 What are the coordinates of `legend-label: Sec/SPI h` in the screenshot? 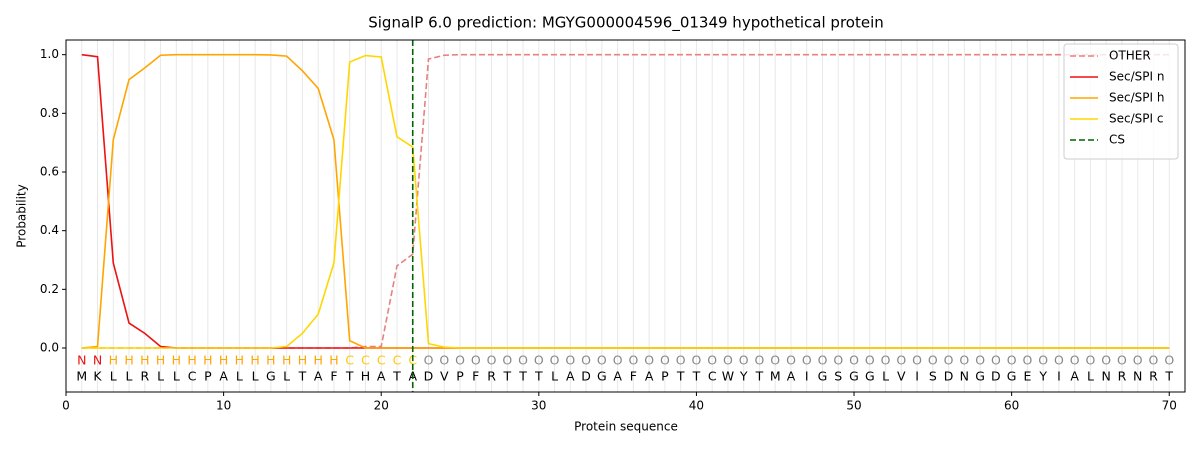 It's located at (1136, 98).